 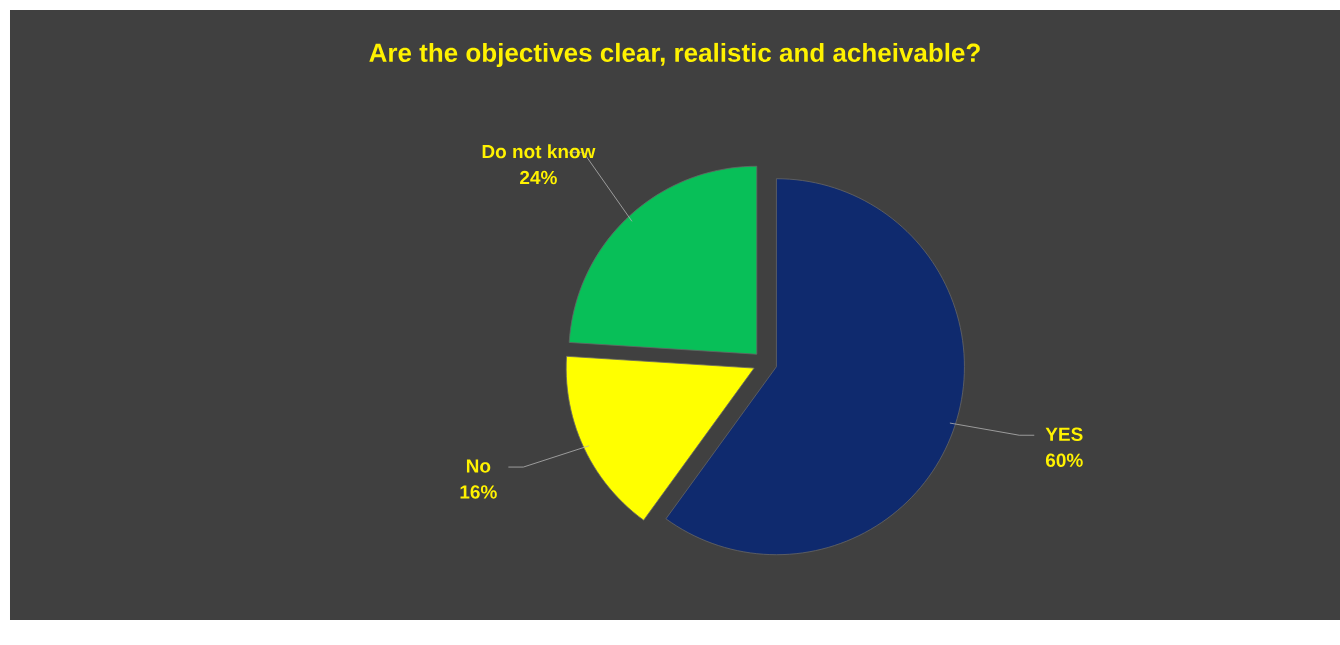 What do you see at coordinates (674, 55) in the screenshot?
I see `chart-title: Are the objectives clear, realistic and acheivable?` at bounding box center [674, 55].